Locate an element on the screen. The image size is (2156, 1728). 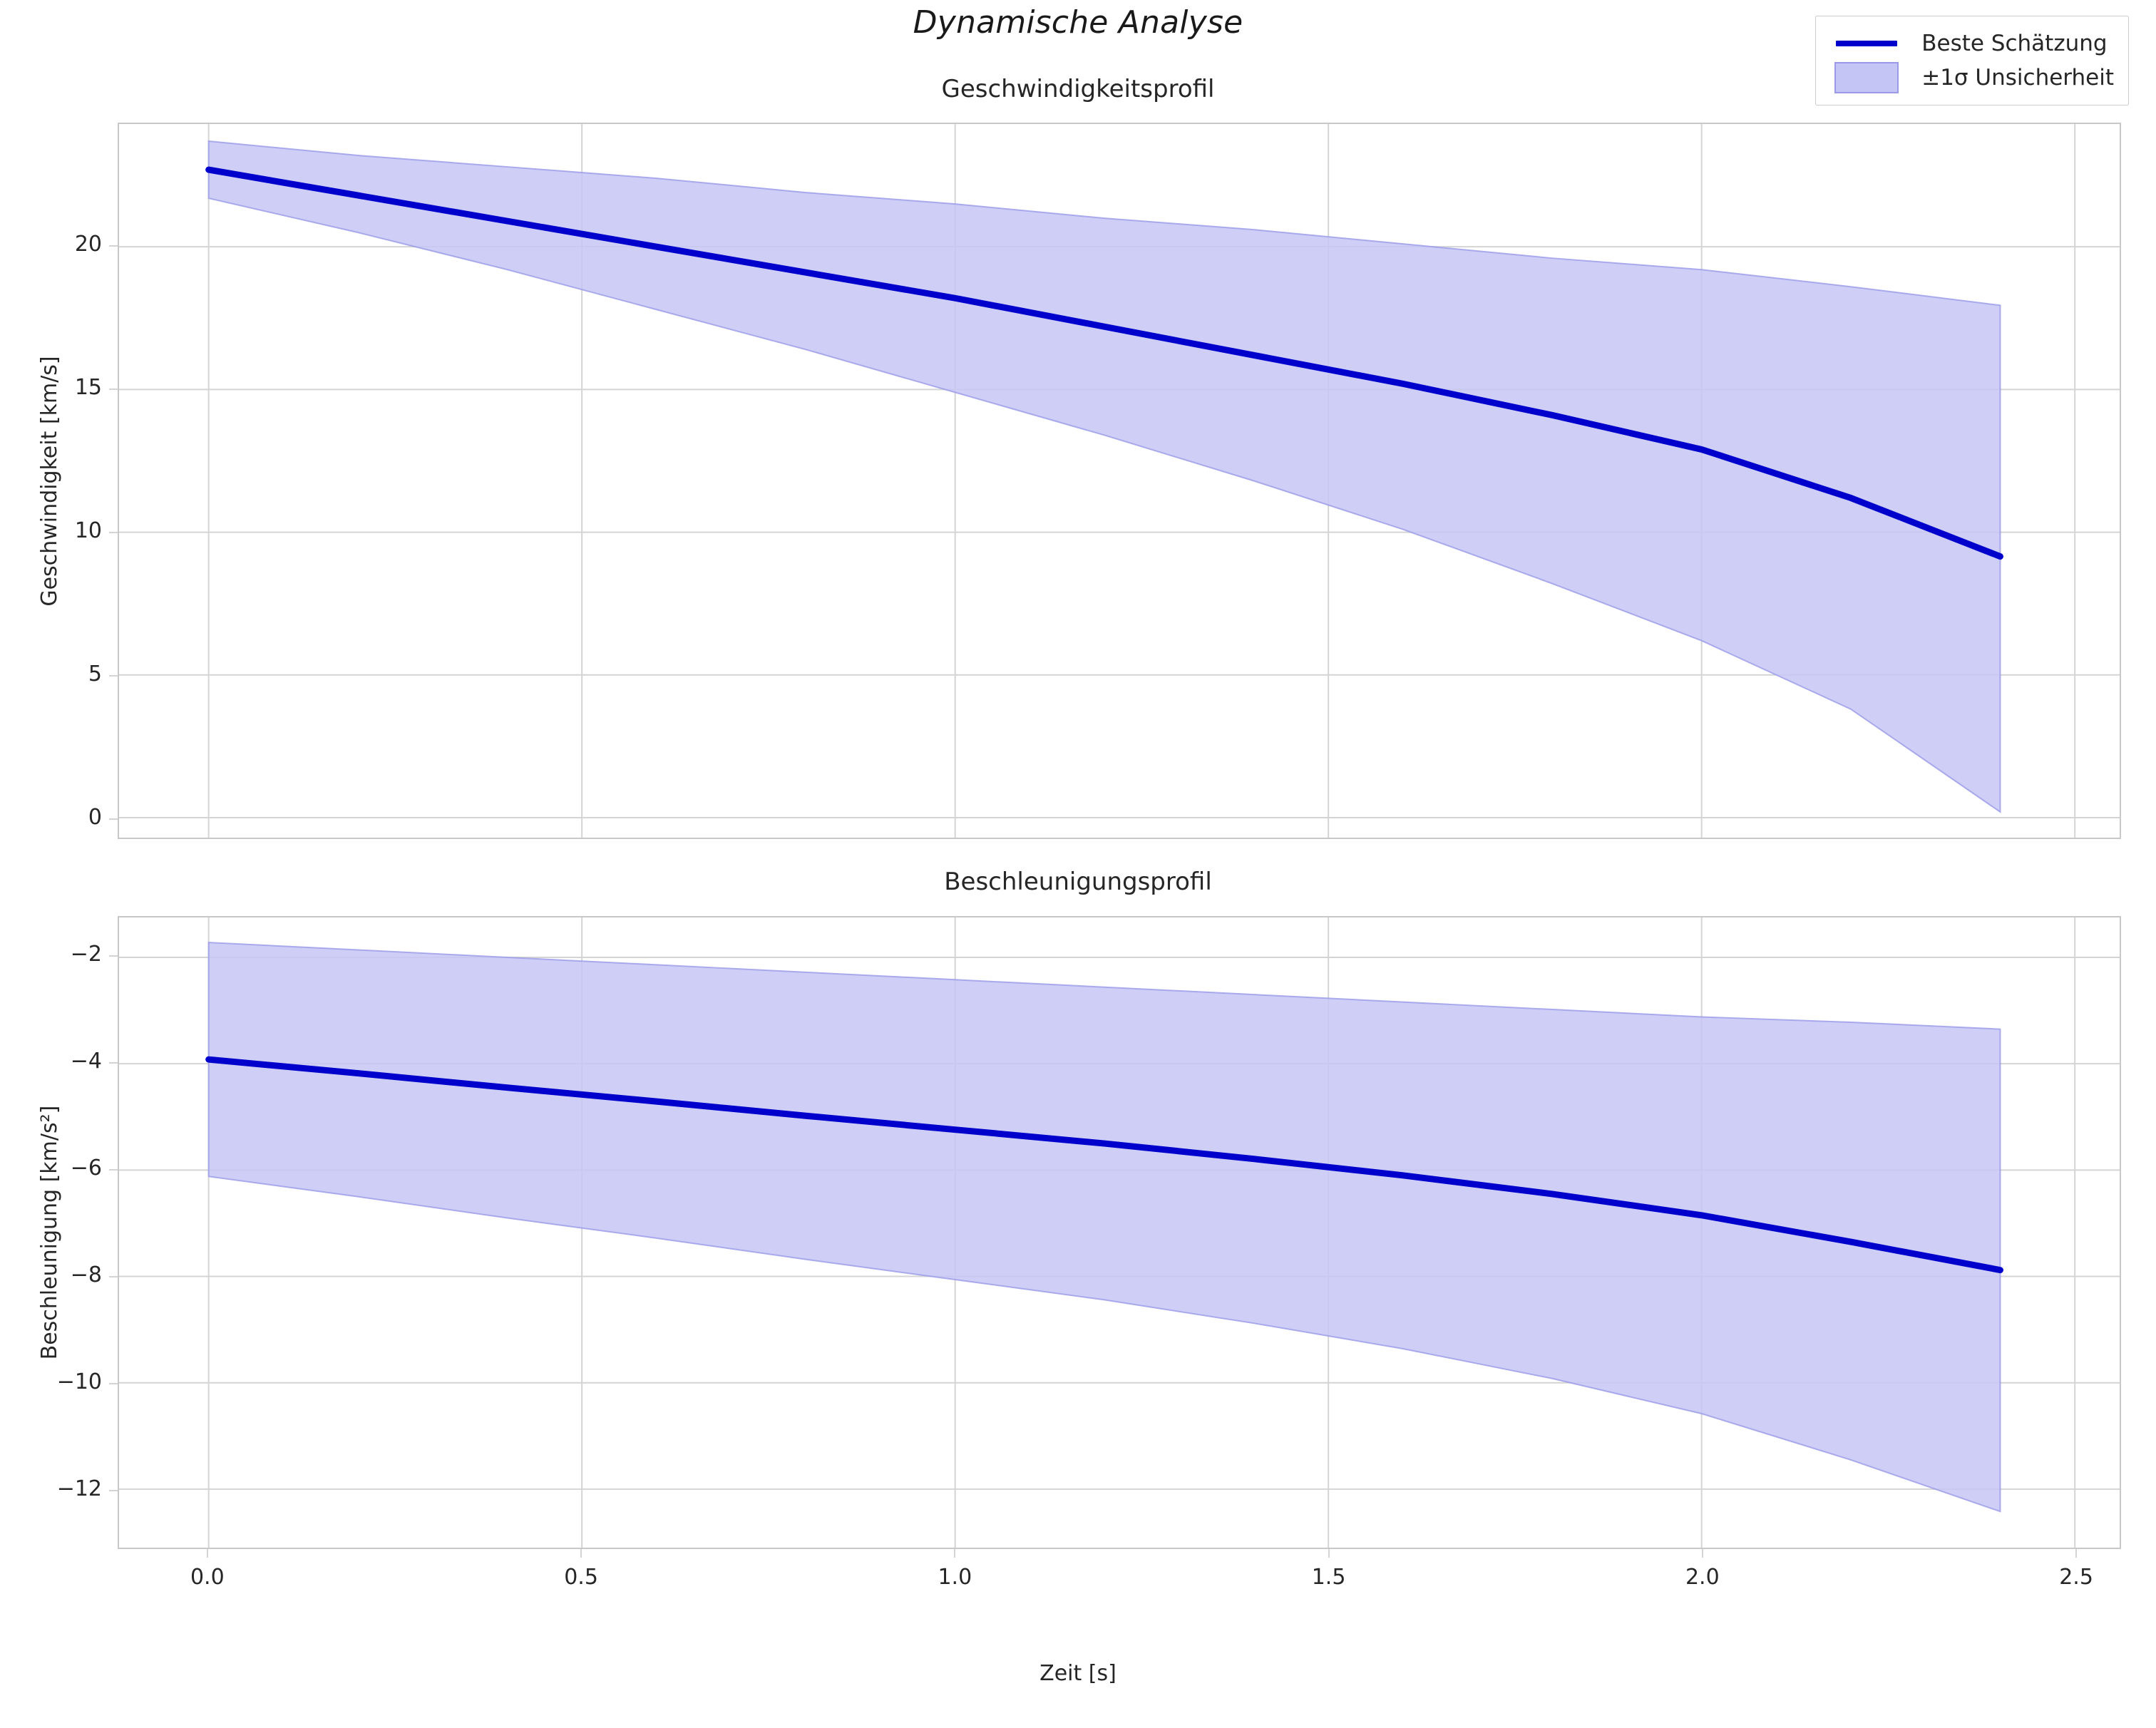
legend-label: ±1σ Unsicherheit is located at coordinates (2017, 78).